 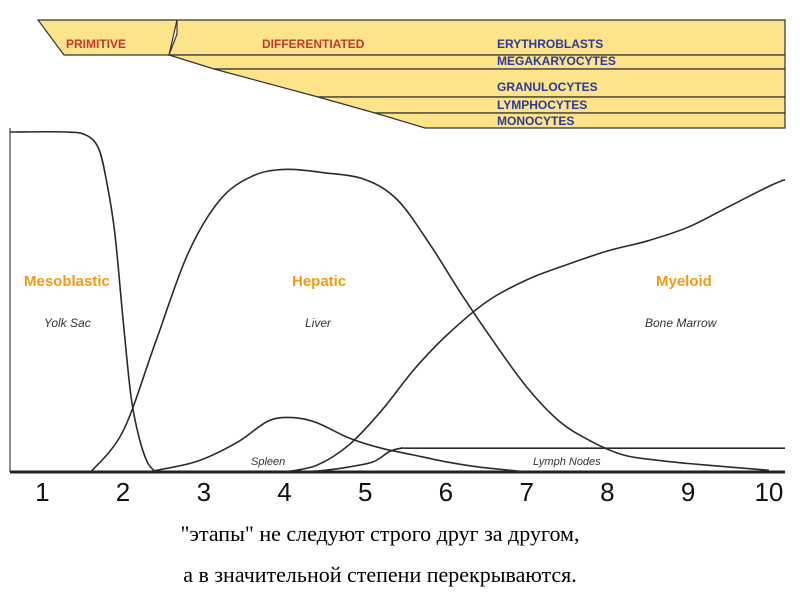 What do you see at coordinates (82, 301) in the screenshot?
I see `curve-yolk-sac` at bounding box center [82, 301].